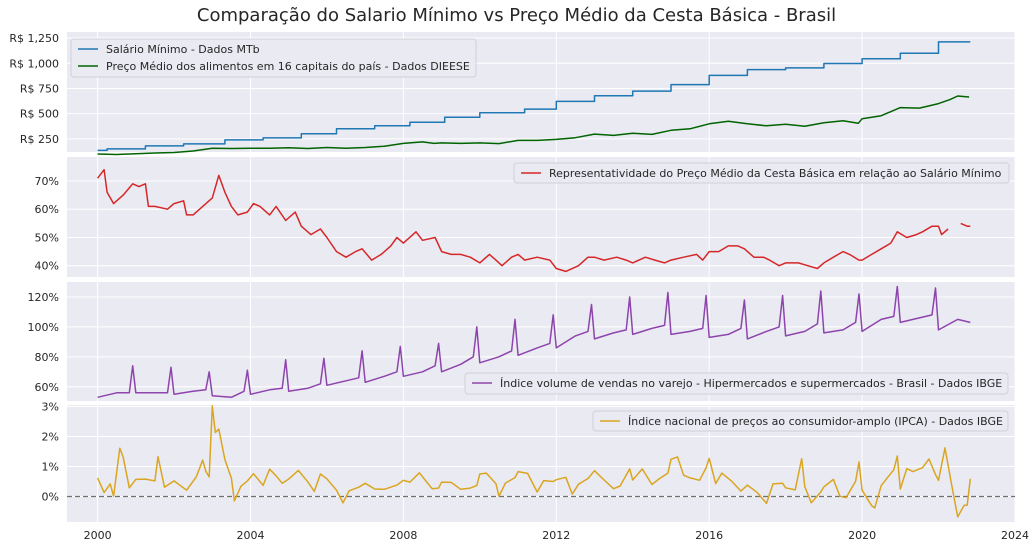  I want to click on y-tick-label: 70%, so click(47, 181).